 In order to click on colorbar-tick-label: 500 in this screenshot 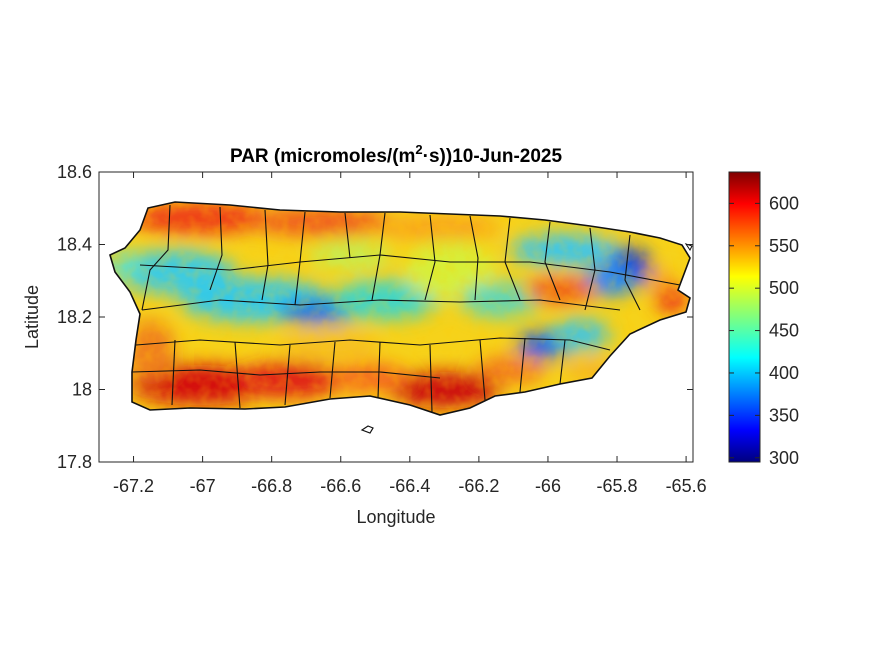, I will do `click(784, 288)`.